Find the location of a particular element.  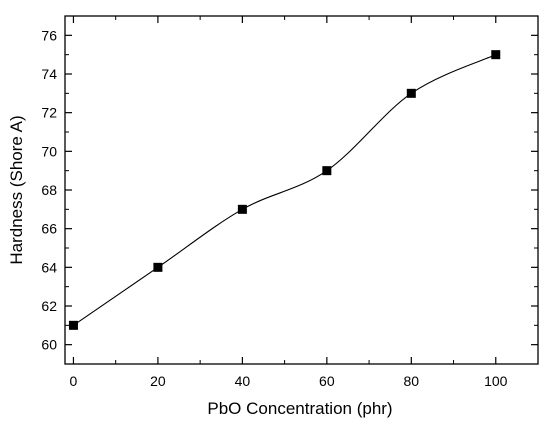

y-tick-label: 68 is located at coordinates (49, 190).